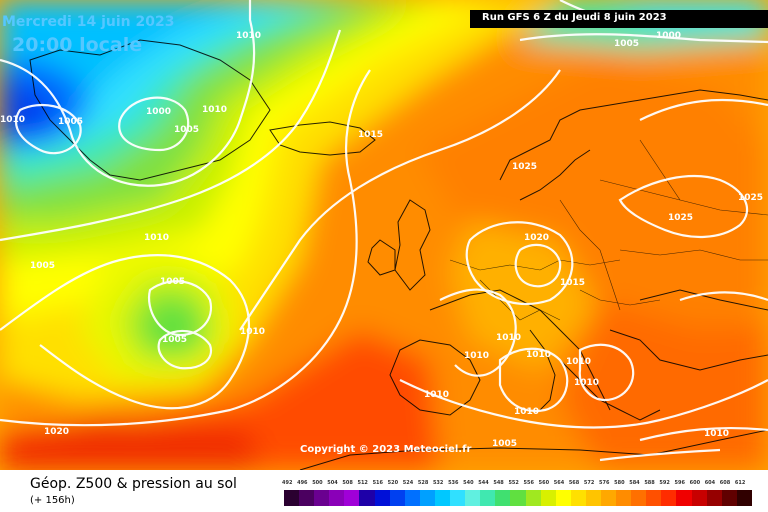 The height and width of the screenshot is (512, 768). What do you see at coordinates (393, 483) in the screenshot?
I see `color-scale-label: 520` at bounding box center [393, 483].